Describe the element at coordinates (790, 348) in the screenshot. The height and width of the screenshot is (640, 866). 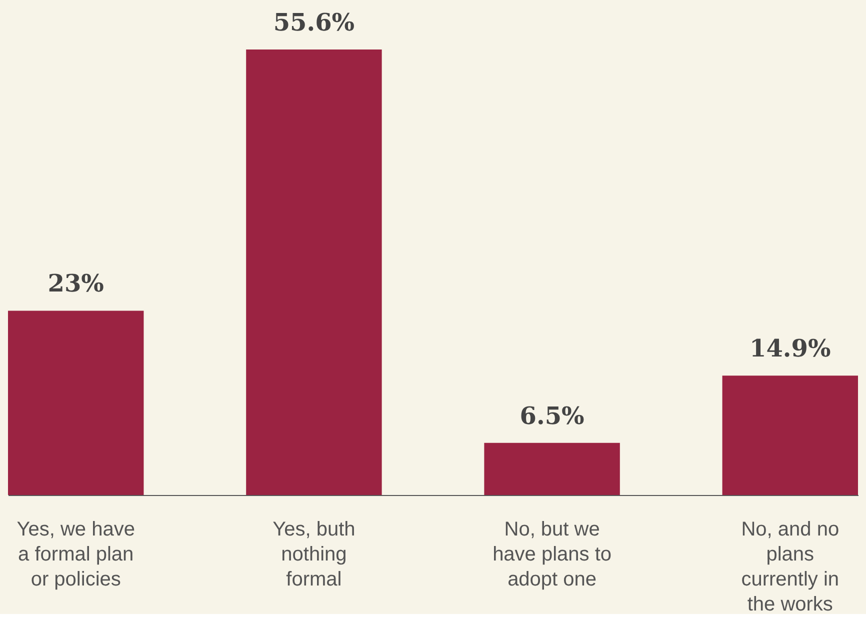
I see `data-label: 14.9%` at that location.